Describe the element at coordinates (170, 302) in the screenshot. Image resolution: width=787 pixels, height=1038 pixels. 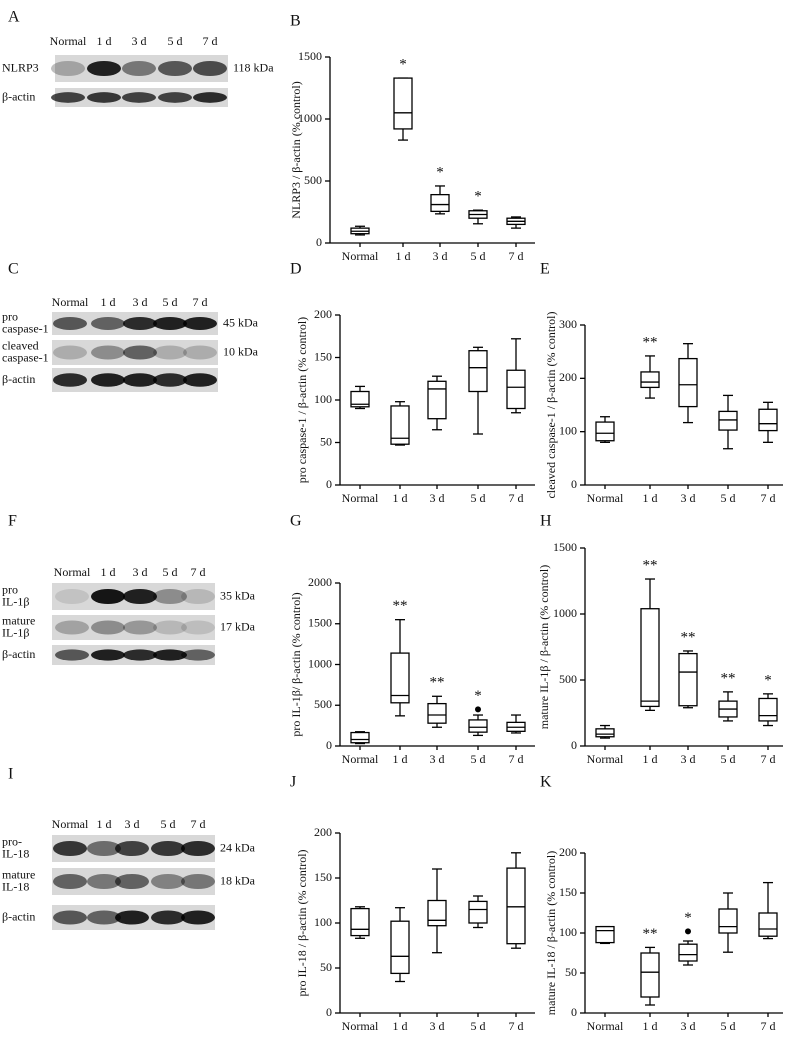
I see `lane-label: 5 d` at that location.